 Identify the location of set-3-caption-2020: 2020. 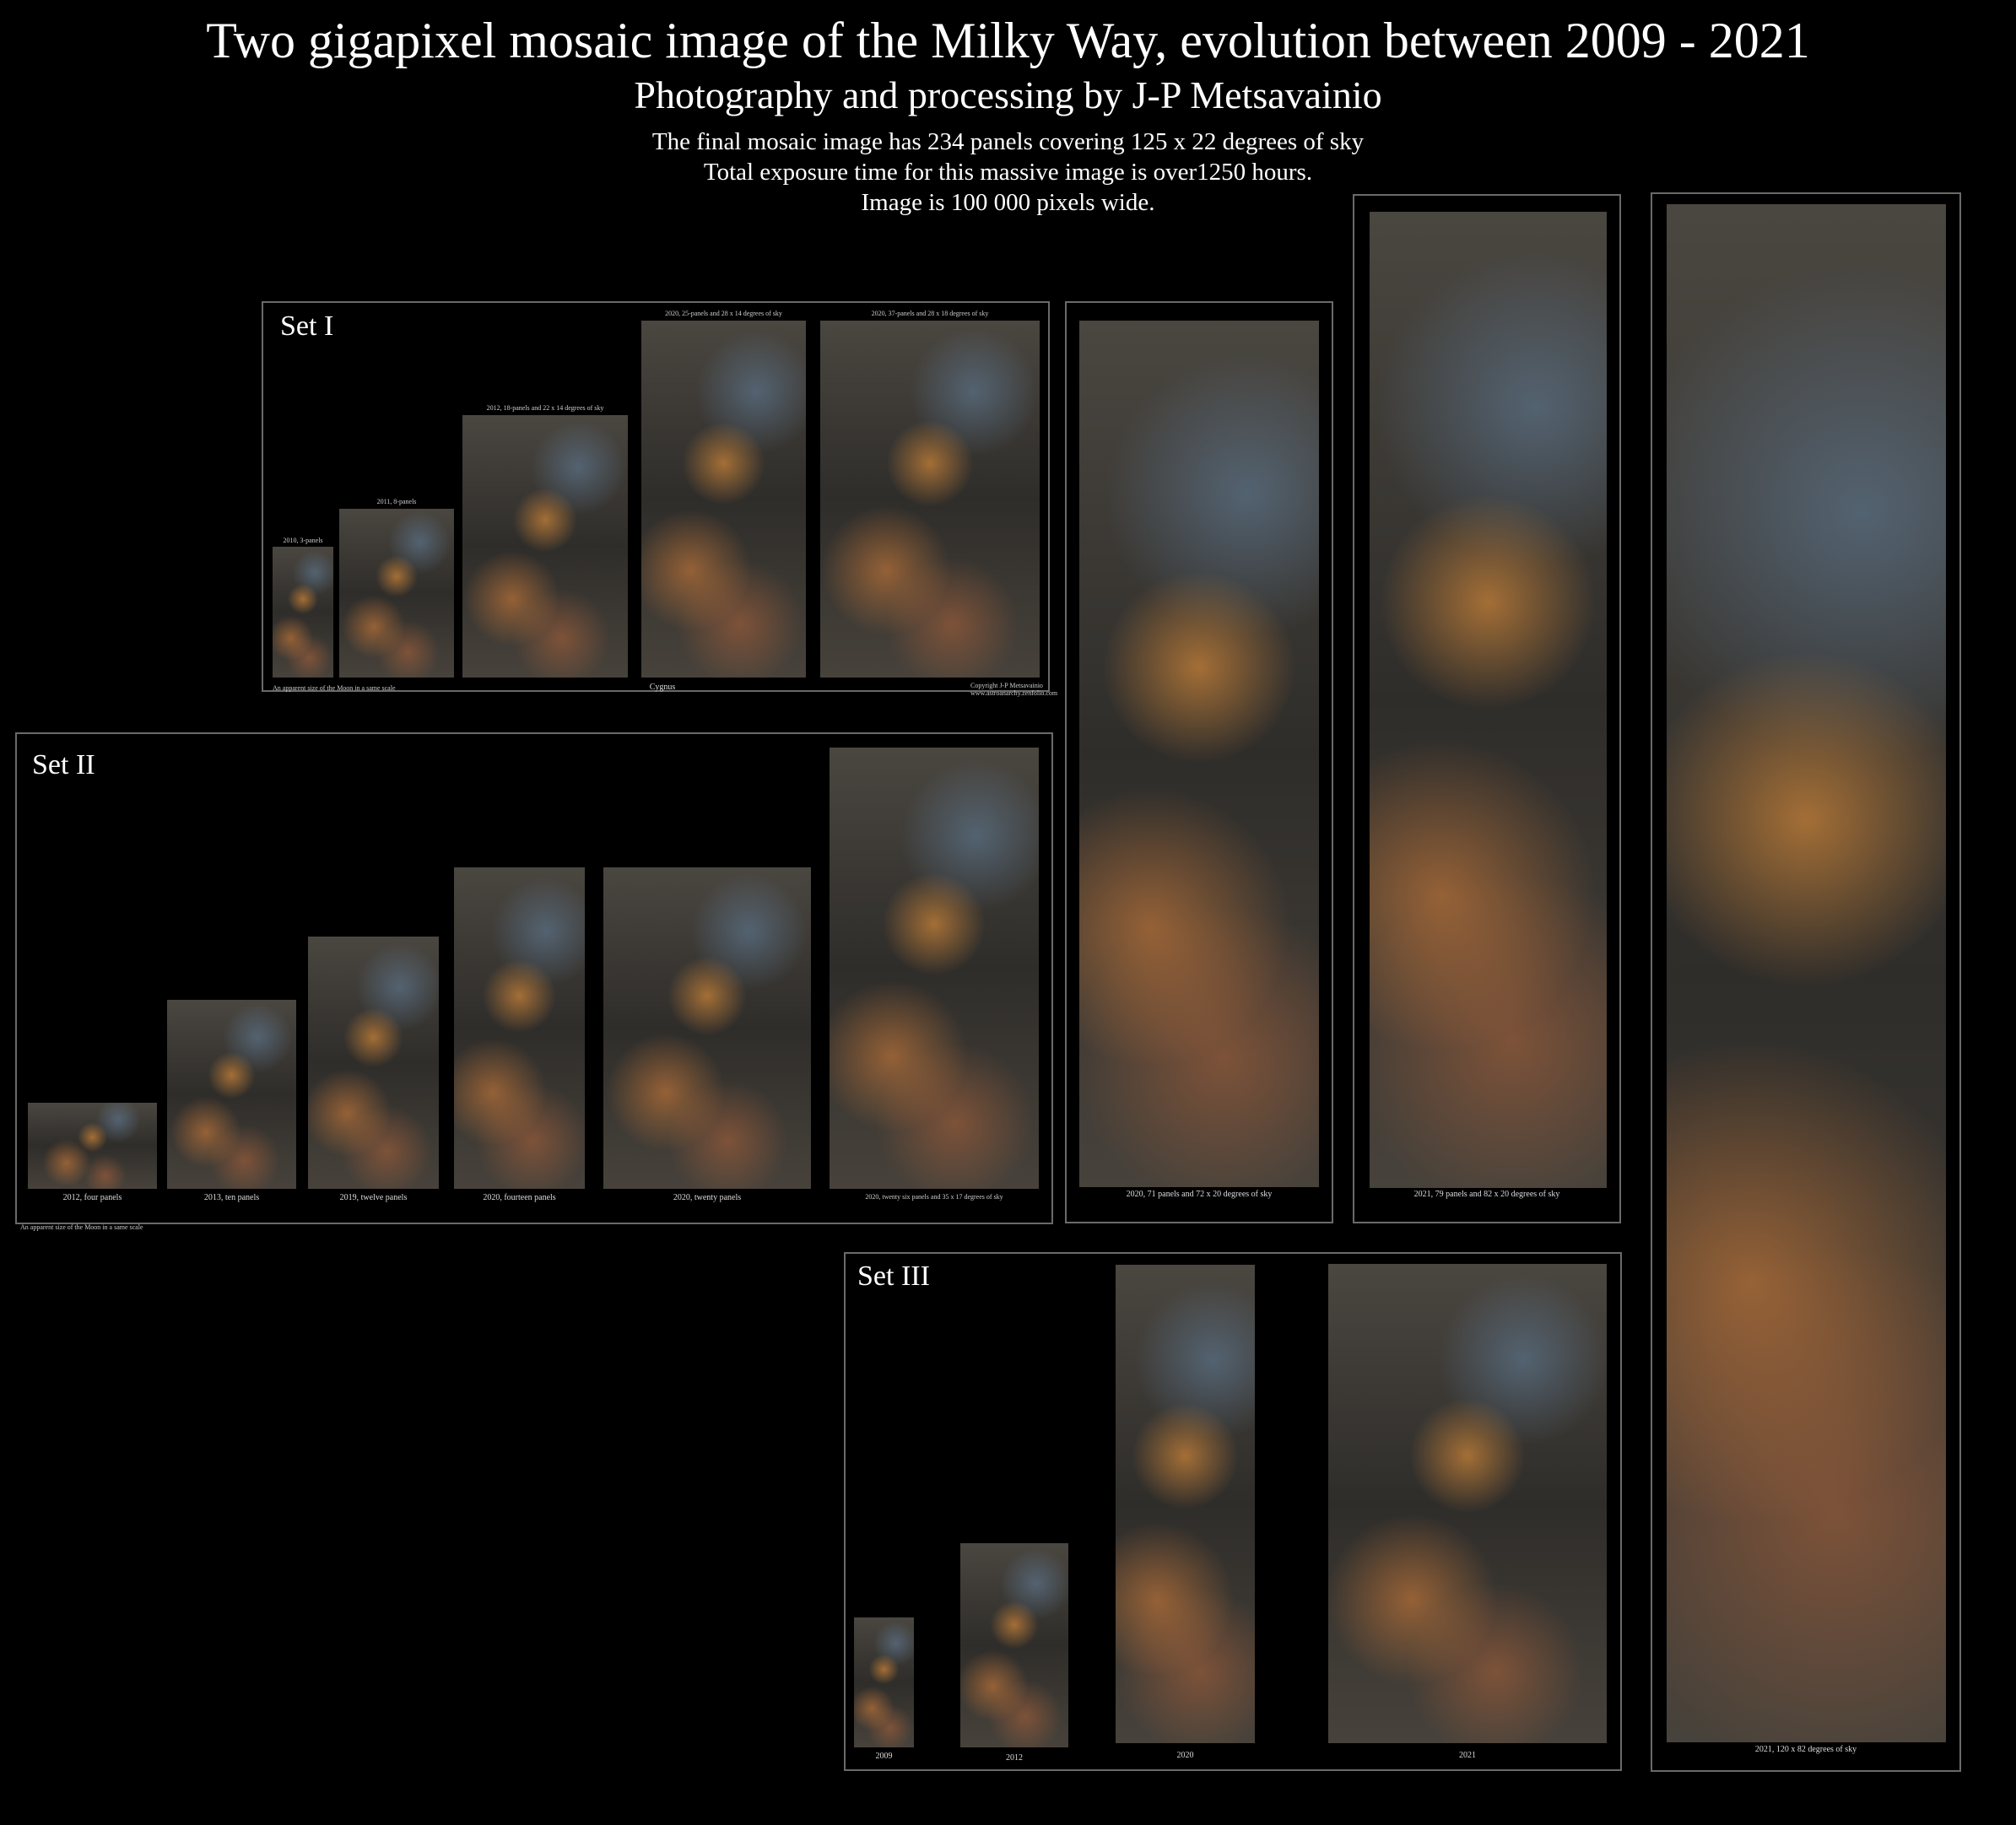
(1185, 1755).